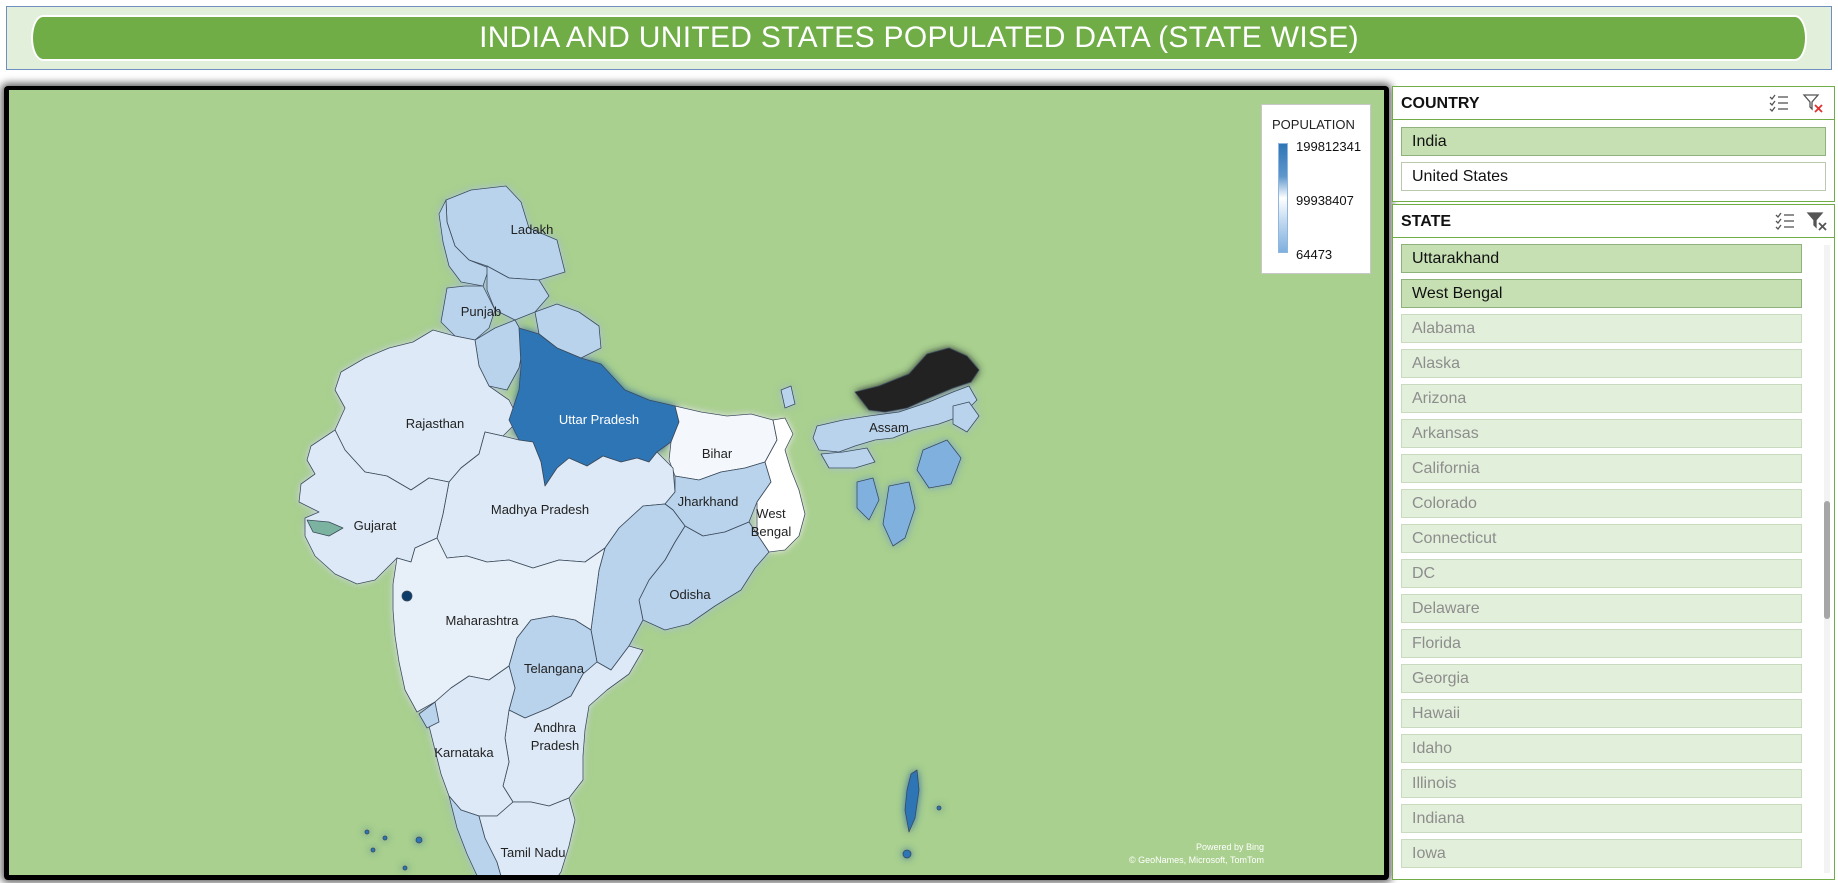 This screenshot has width=1838, height=883. Describe the element at coordinates (555, 727) in the screenshot. I see `label-andhra-pradesh: Andhra` at that location.